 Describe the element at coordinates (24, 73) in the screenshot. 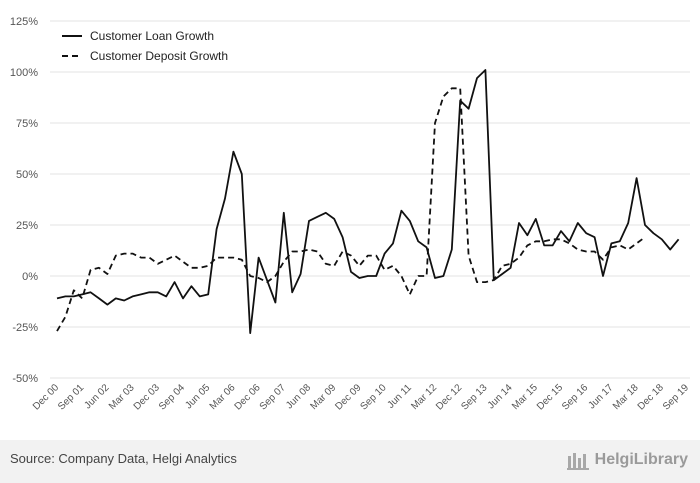

I see `y-tick-label: 100%` at that location.